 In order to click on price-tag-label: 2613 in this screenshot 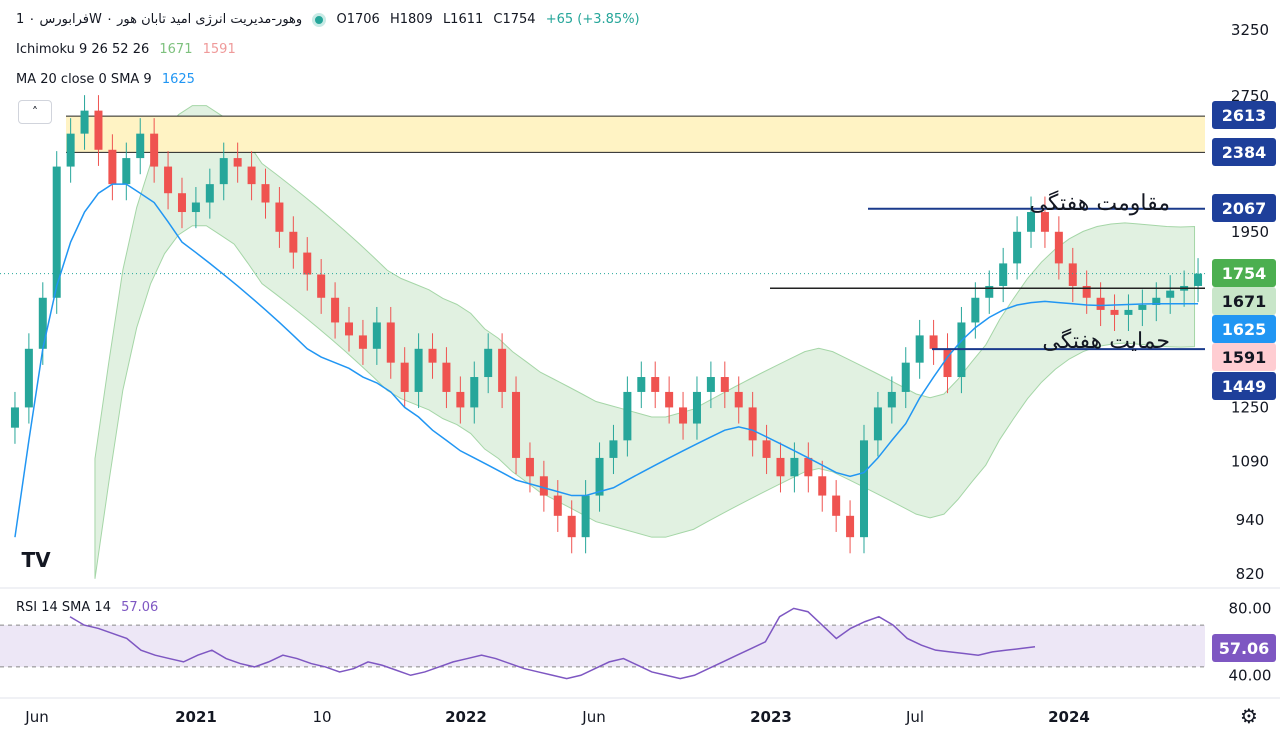, I will do `click(1244, 115)`.